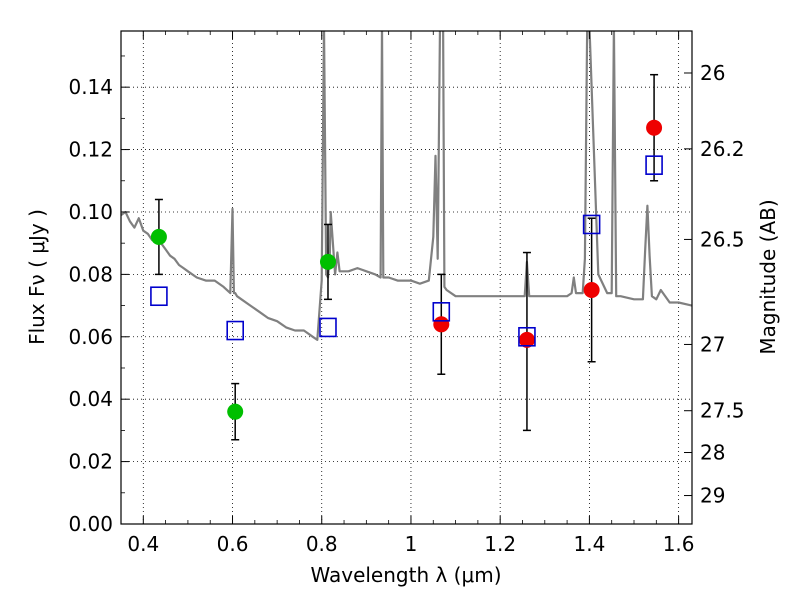  Describe the element at coordinates (37, 277) in the screenshot. I see `y-axis-label: Flux Fν ( μJy )` at that location.